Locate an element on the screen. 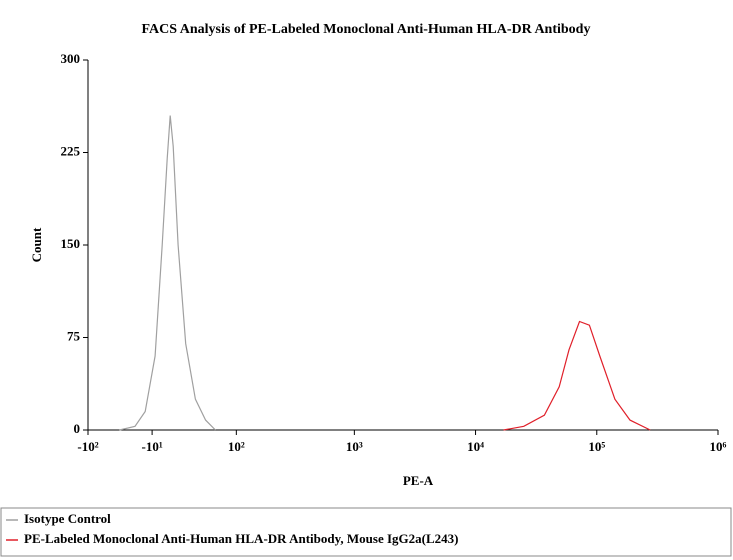 The height and width of the screenshot is (560, 733). x-tick-label: 10⁶ is located at coordinates (718, 446).